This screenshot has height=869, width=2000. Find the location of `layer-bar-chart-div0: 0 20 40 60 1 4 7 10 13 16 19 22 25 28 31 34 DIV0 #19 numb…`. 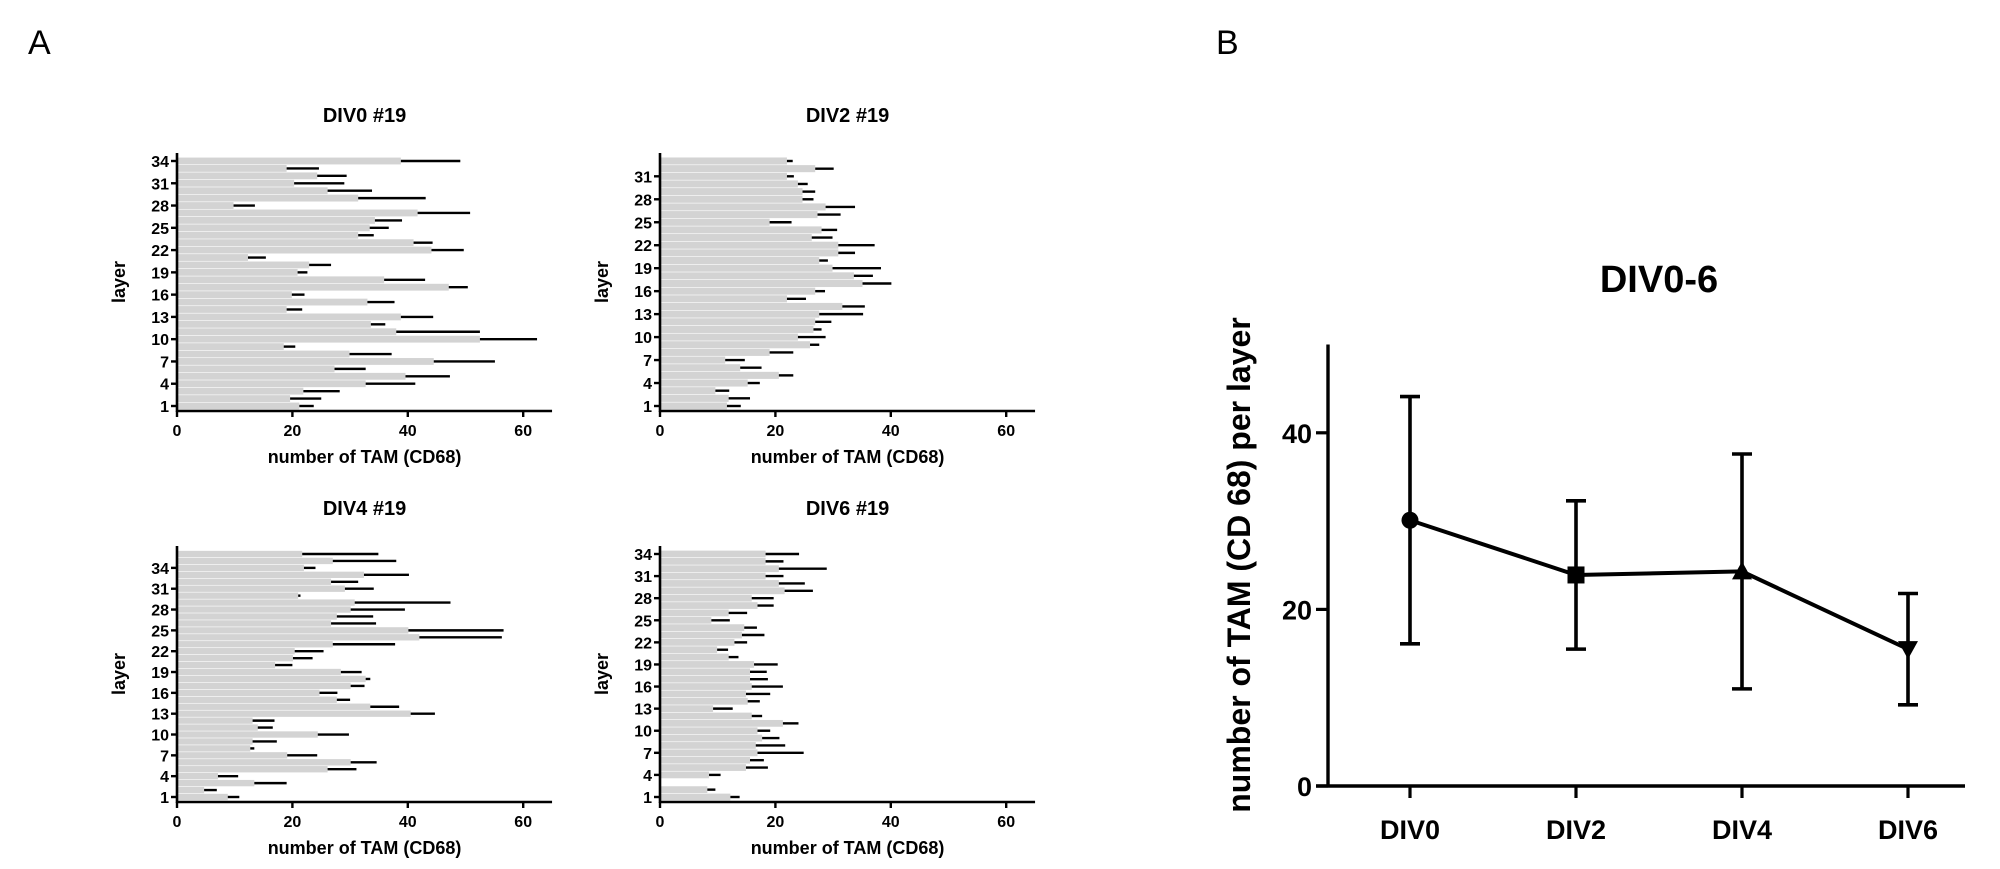

layer-bar-chart-div0: 0 20 40 60 1 4 7 10 13 16 19 22 25 28 31 34 DIV0 #19 numb… is located at coordinates (331, 286).